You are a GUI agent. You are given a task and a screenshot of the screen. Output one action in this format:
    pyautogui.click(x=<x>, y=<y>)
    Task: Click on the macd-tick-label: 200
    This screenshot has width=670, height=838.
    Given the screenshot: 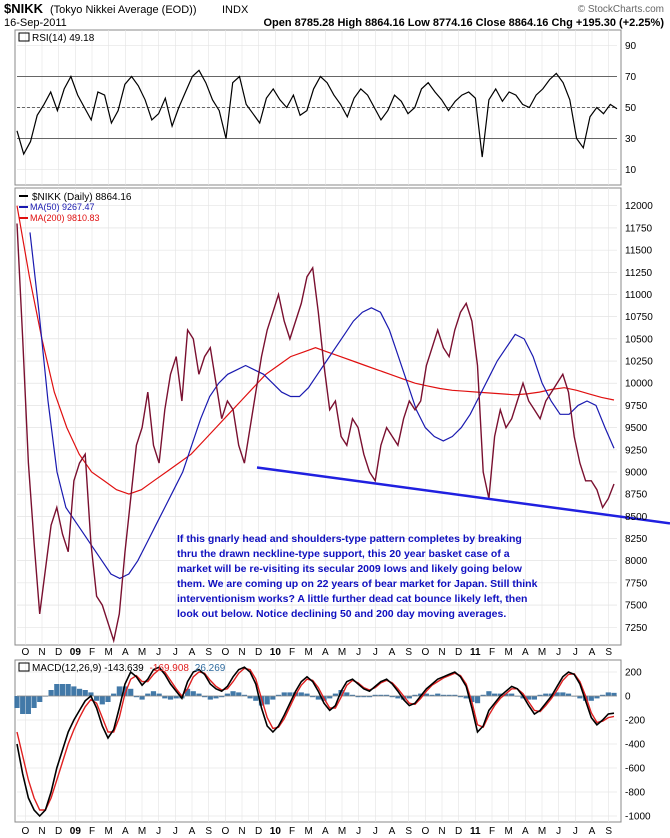 What is the action you would take?
    pyautogui.click(x=633, y=673)
    